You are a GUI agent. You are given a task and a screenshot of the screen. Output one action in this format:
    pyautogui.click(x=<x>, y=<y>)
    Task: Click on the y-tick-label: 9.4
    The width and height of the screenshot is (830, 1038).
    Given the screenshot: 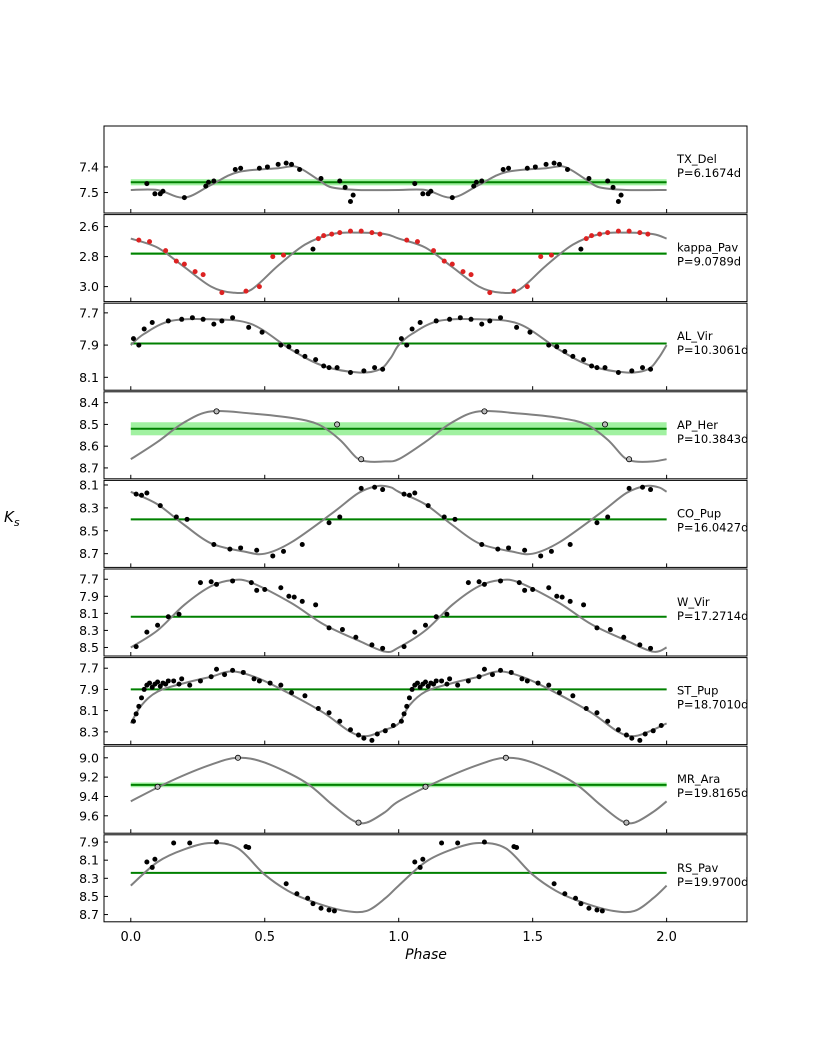 What is the action you would take?
    pyautogui.click(x=89, y=796)
    